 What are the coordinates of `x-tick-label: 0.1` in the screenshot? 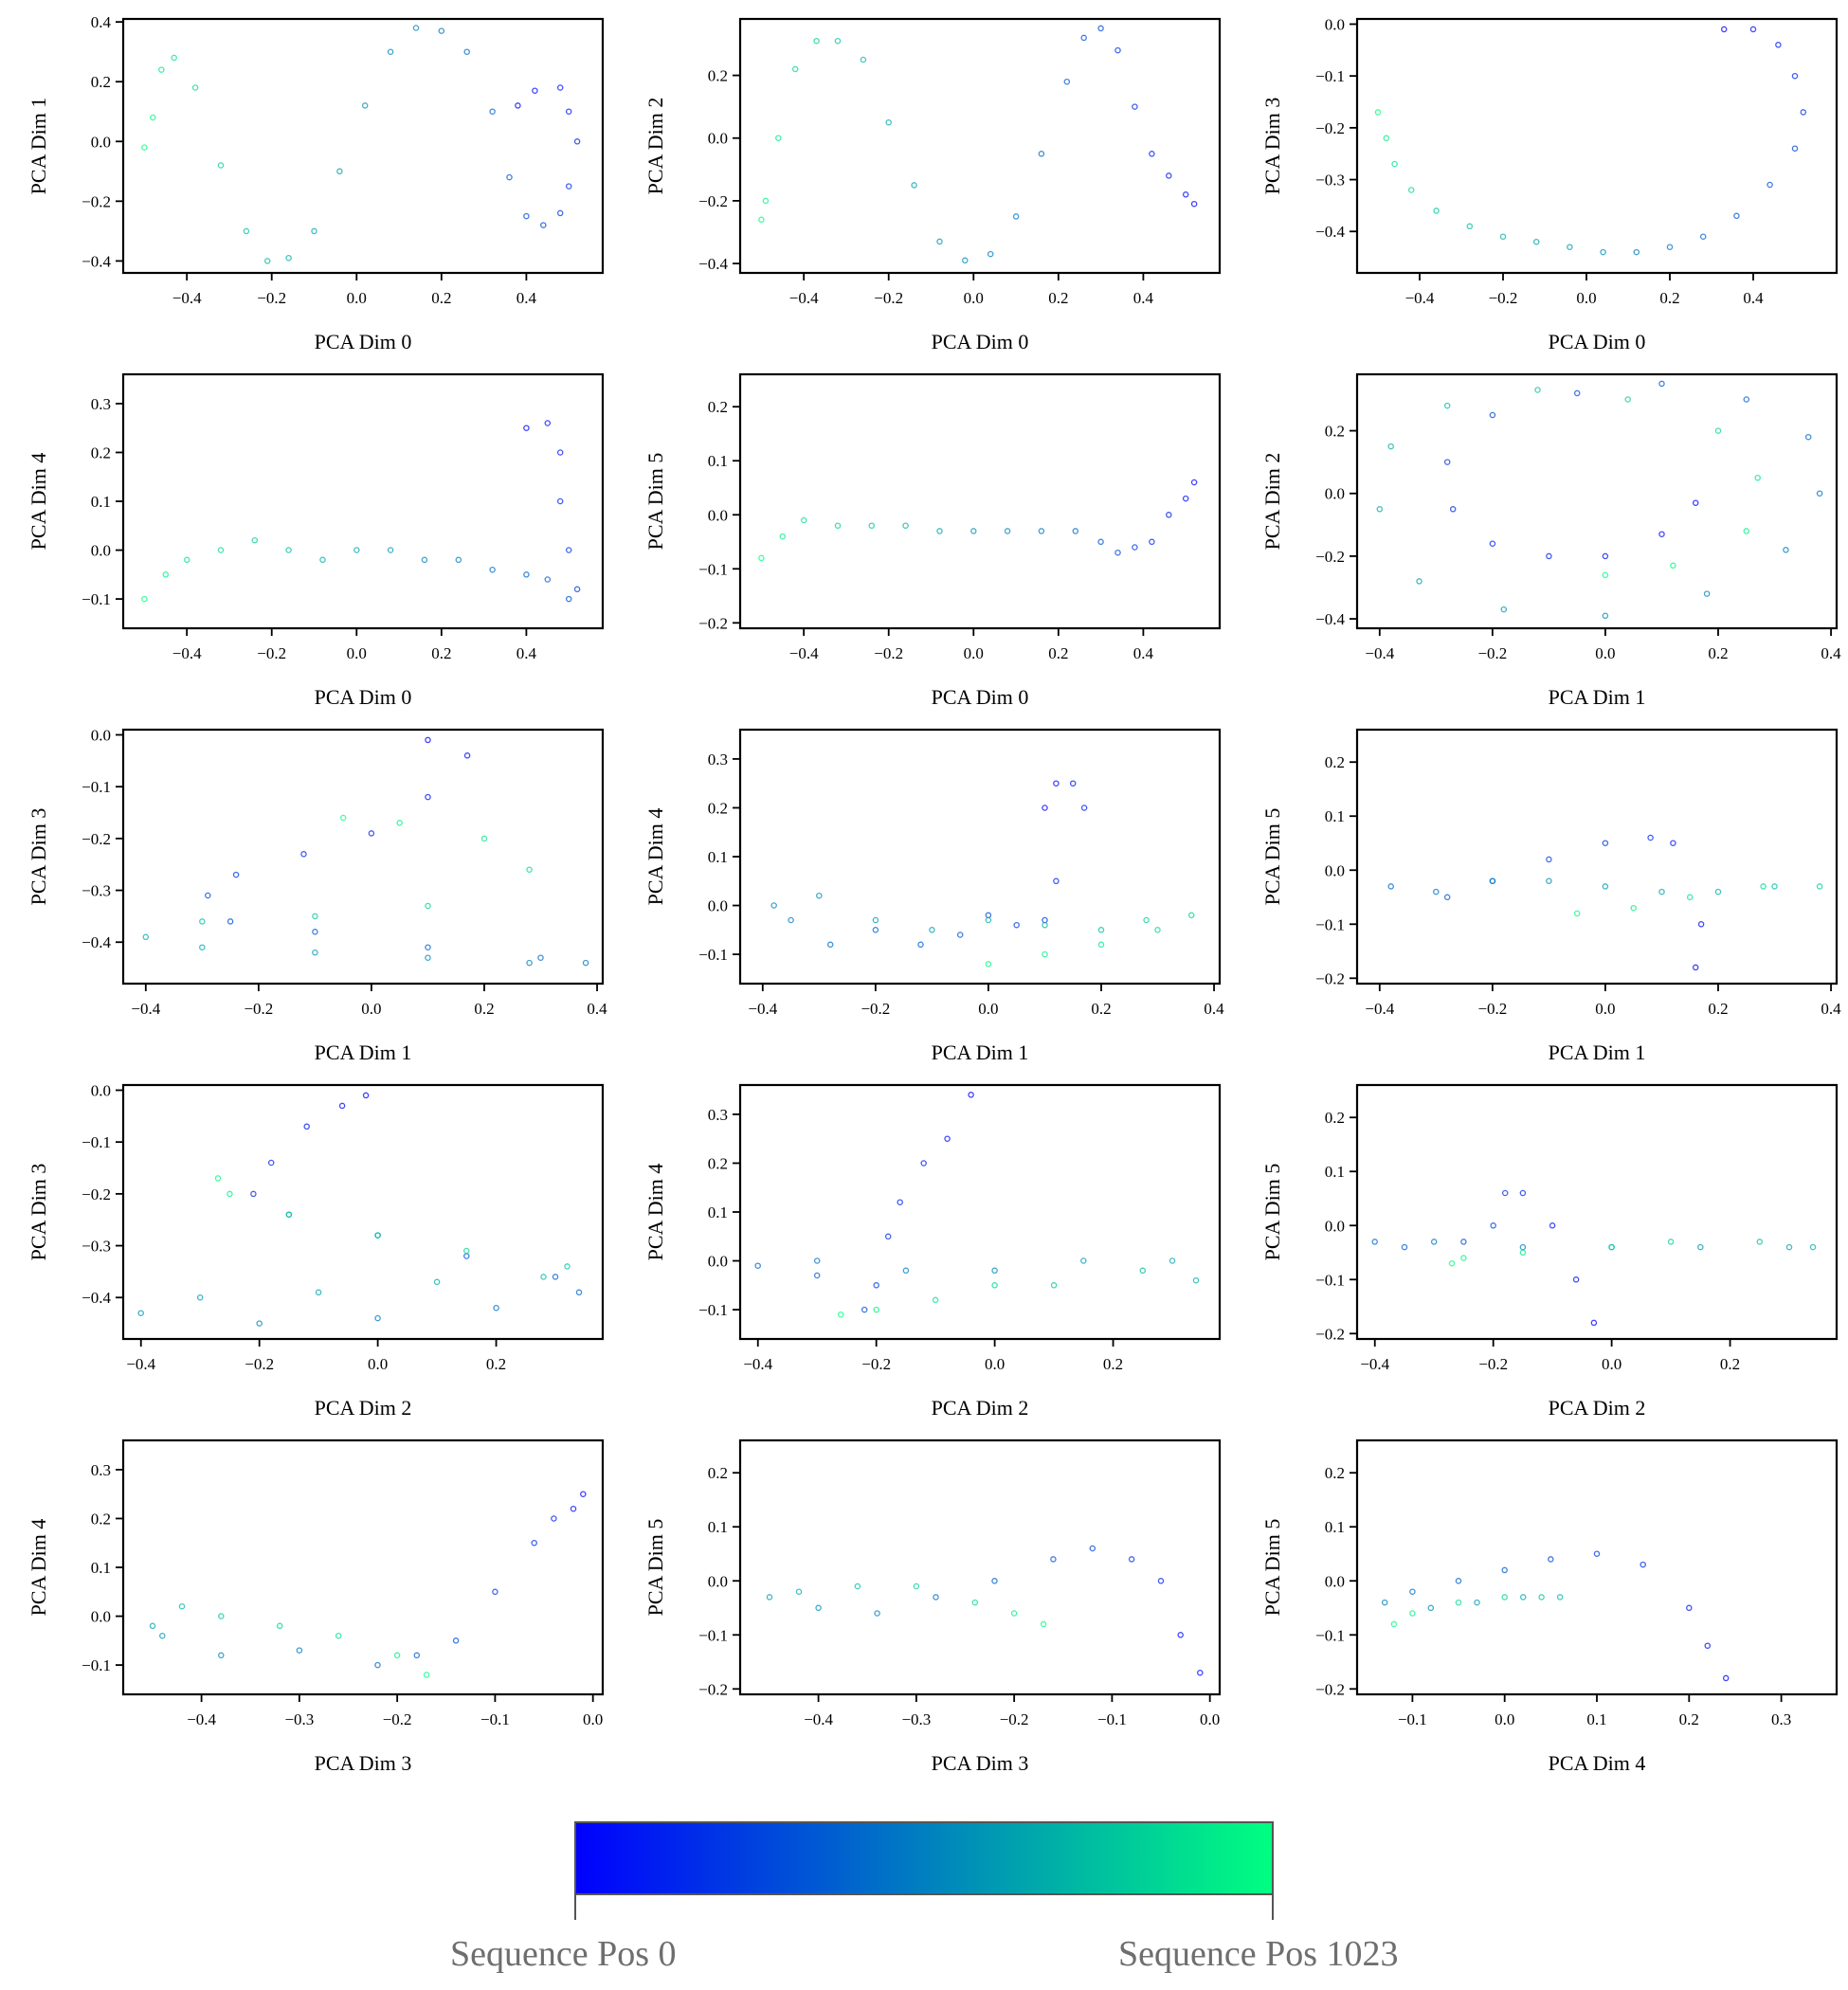 It's located at (1596, 1719).